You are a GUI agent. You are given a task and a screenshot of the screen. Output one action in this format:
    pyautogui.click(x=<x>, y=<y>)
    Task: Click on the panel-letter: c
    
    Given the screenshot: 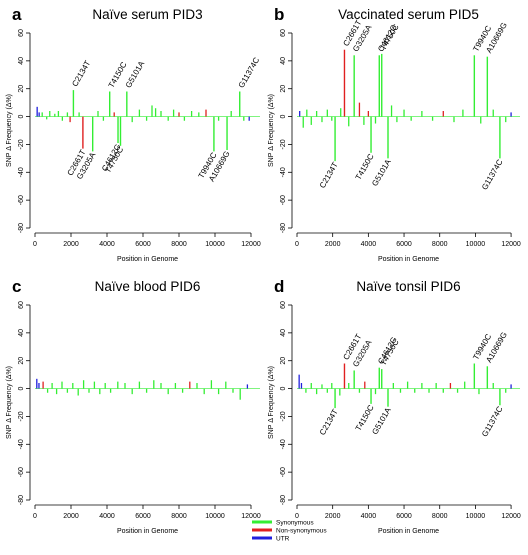 What is the action you would take?
    pyautogui.click(x=16, y=286)
    